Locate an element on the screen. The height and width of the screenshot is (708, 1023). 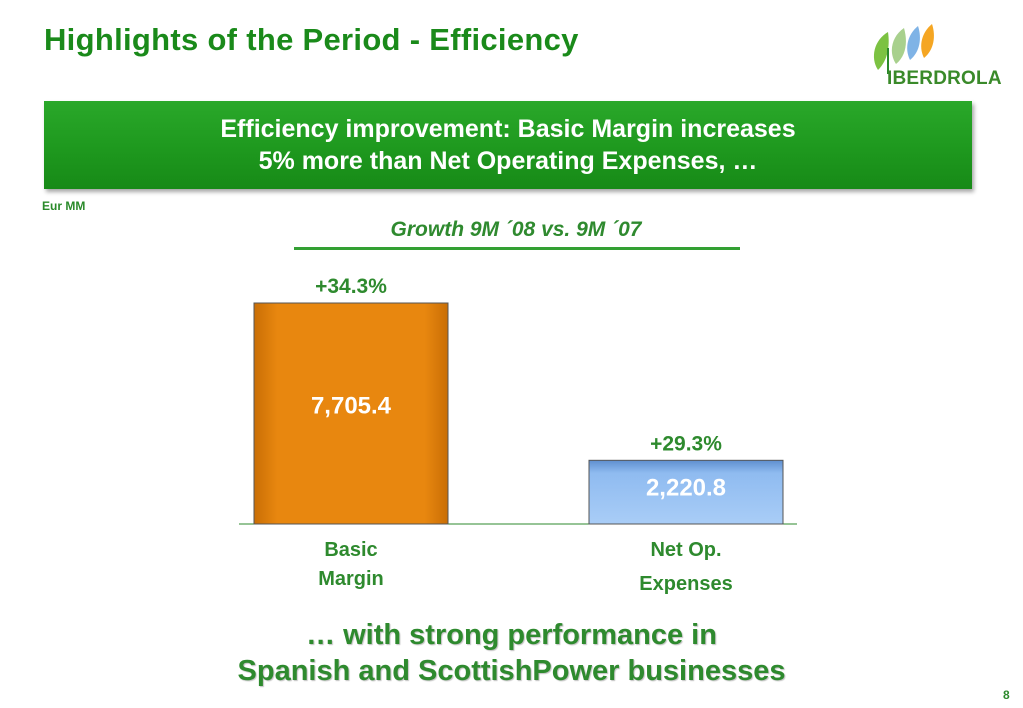
growth-label-0: +34.3% is located at coordinates (351, 286).